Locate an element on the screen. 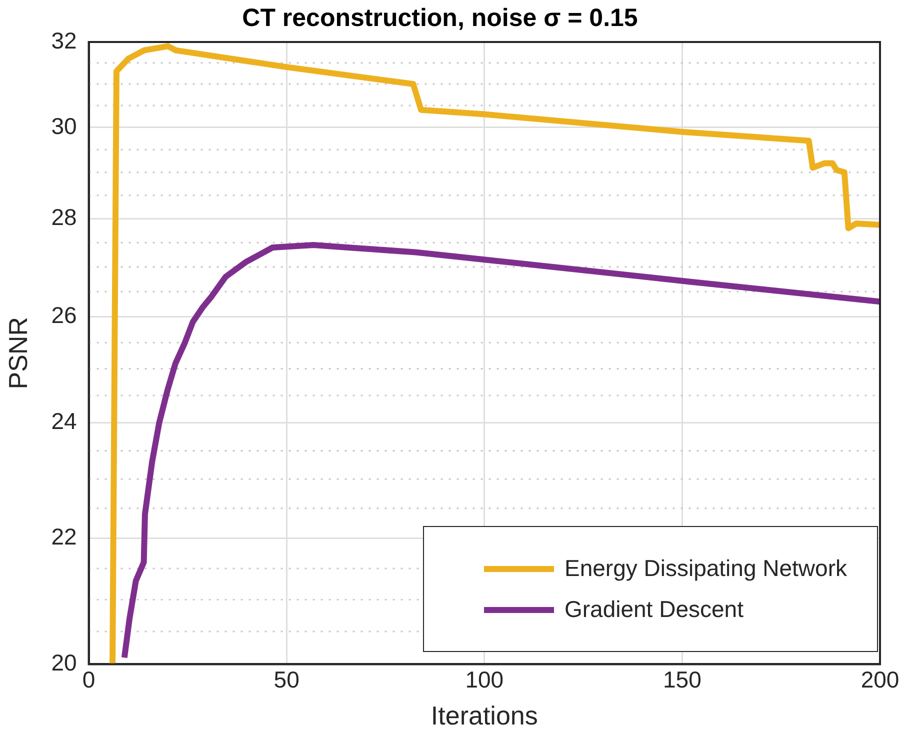 The width and height of the screenshot is (908, 737). x-tick-label: 100 is located at coordinates (484, 679).